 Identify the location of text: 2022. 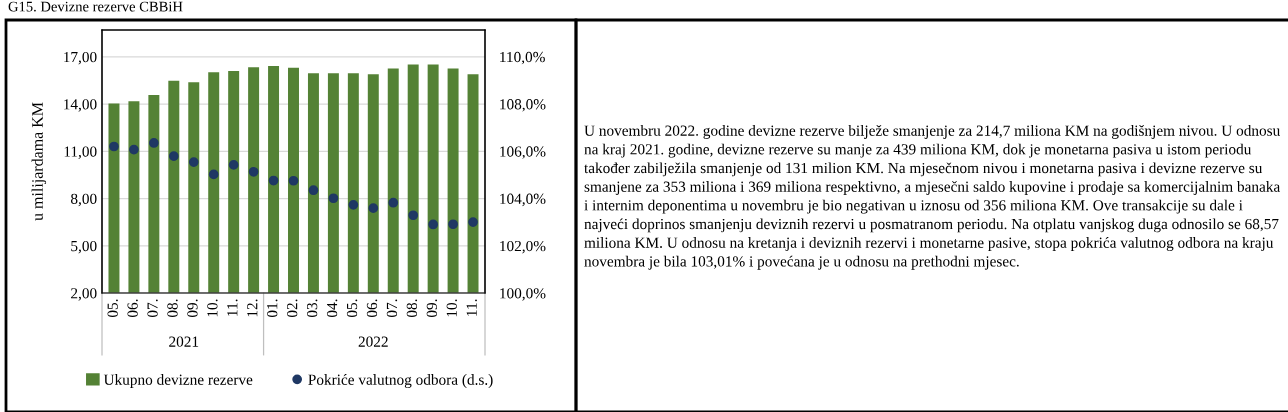
(373, 341).